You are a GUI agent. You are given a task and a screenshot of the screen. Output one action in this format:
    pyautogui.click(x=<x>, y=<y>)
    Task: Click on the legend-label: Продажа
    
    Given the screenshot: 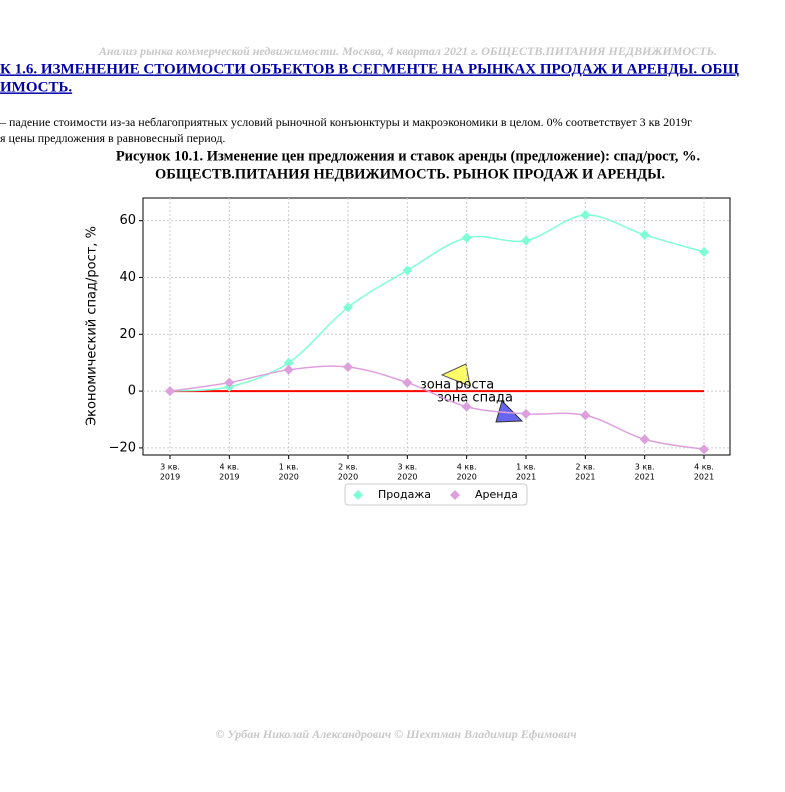 What is the action you would take?
    pyautogui.click(x=404, y=494)
    